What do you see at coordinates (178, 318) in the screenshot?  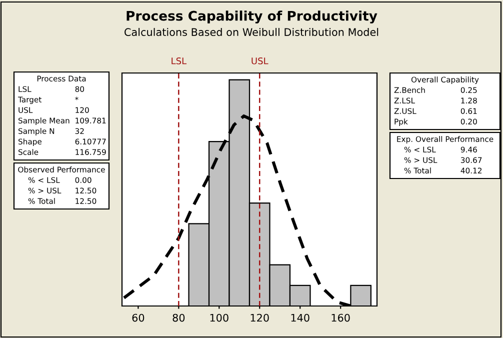 I see `x-tick-label: 80` at bounding box center [178, 318].